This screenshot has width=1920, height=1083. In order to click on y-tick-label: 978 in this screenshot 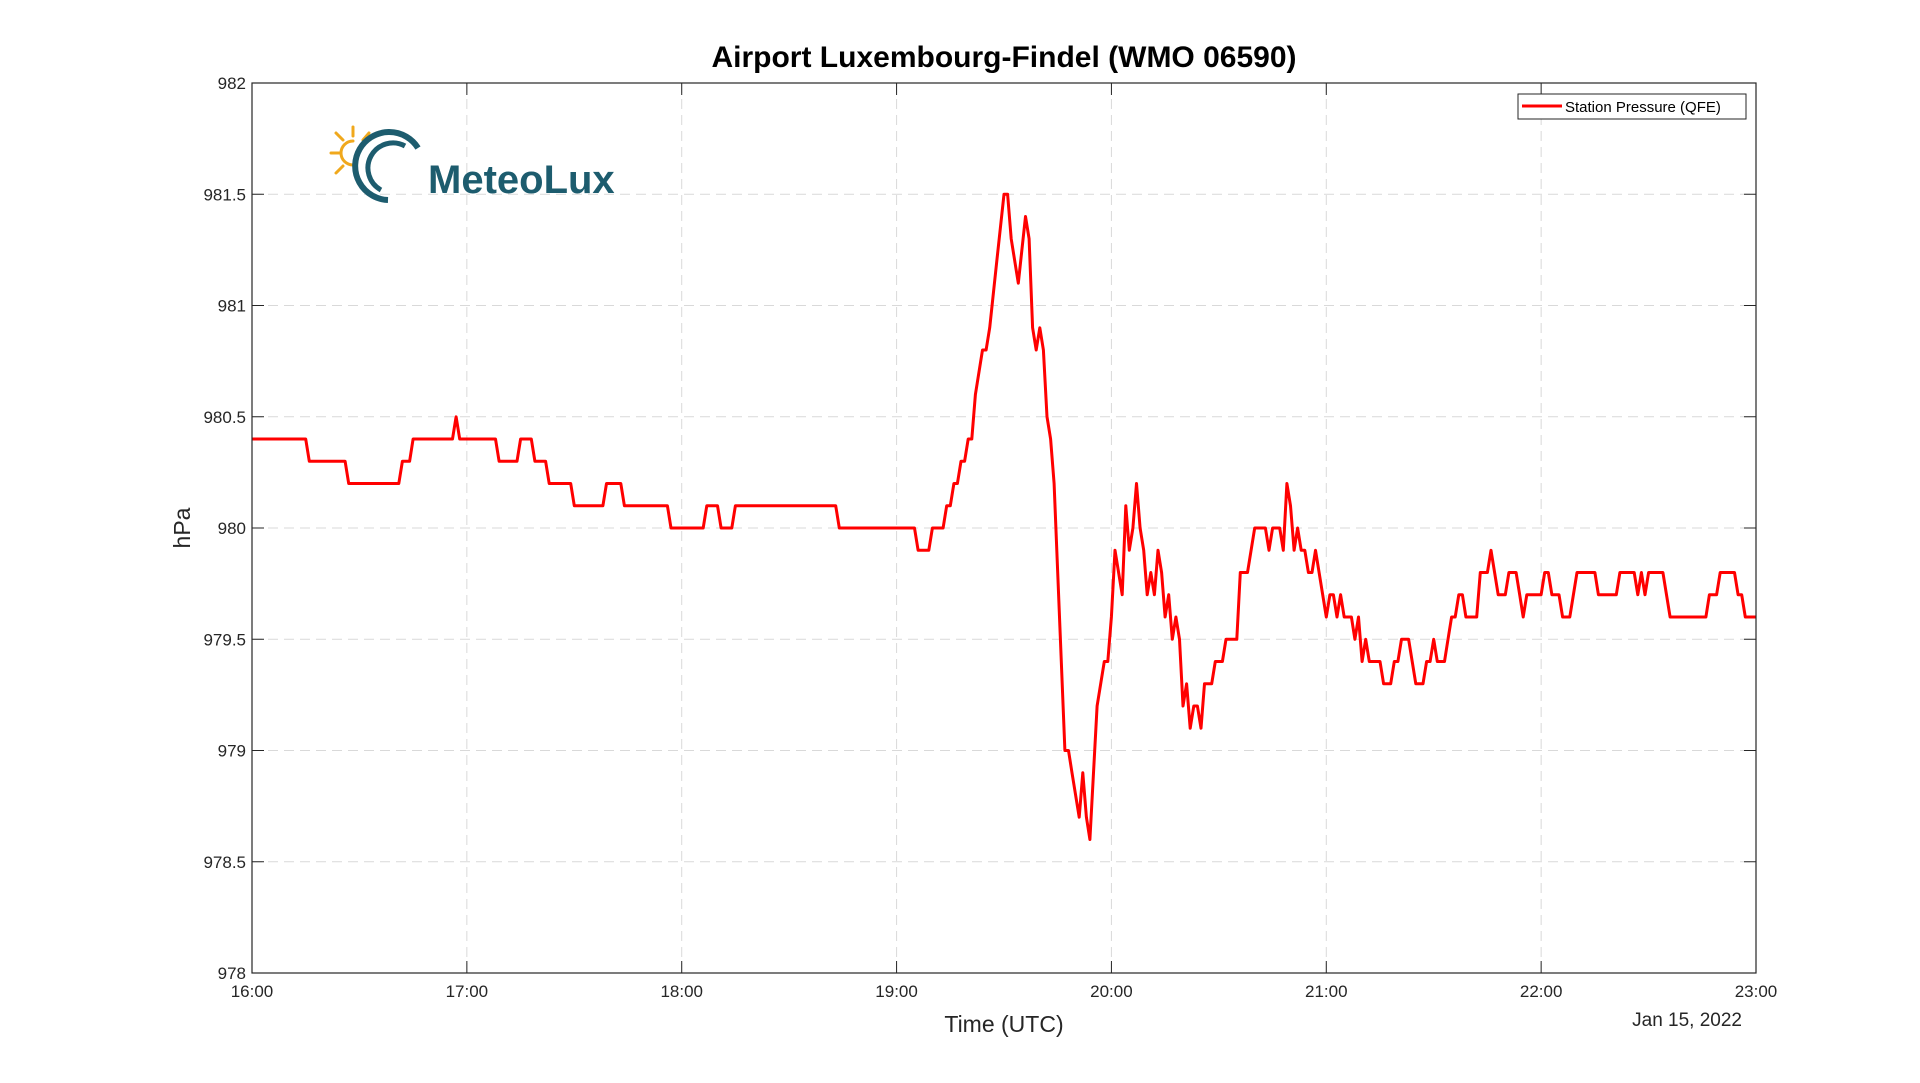, I will do `click(232, 973)`.